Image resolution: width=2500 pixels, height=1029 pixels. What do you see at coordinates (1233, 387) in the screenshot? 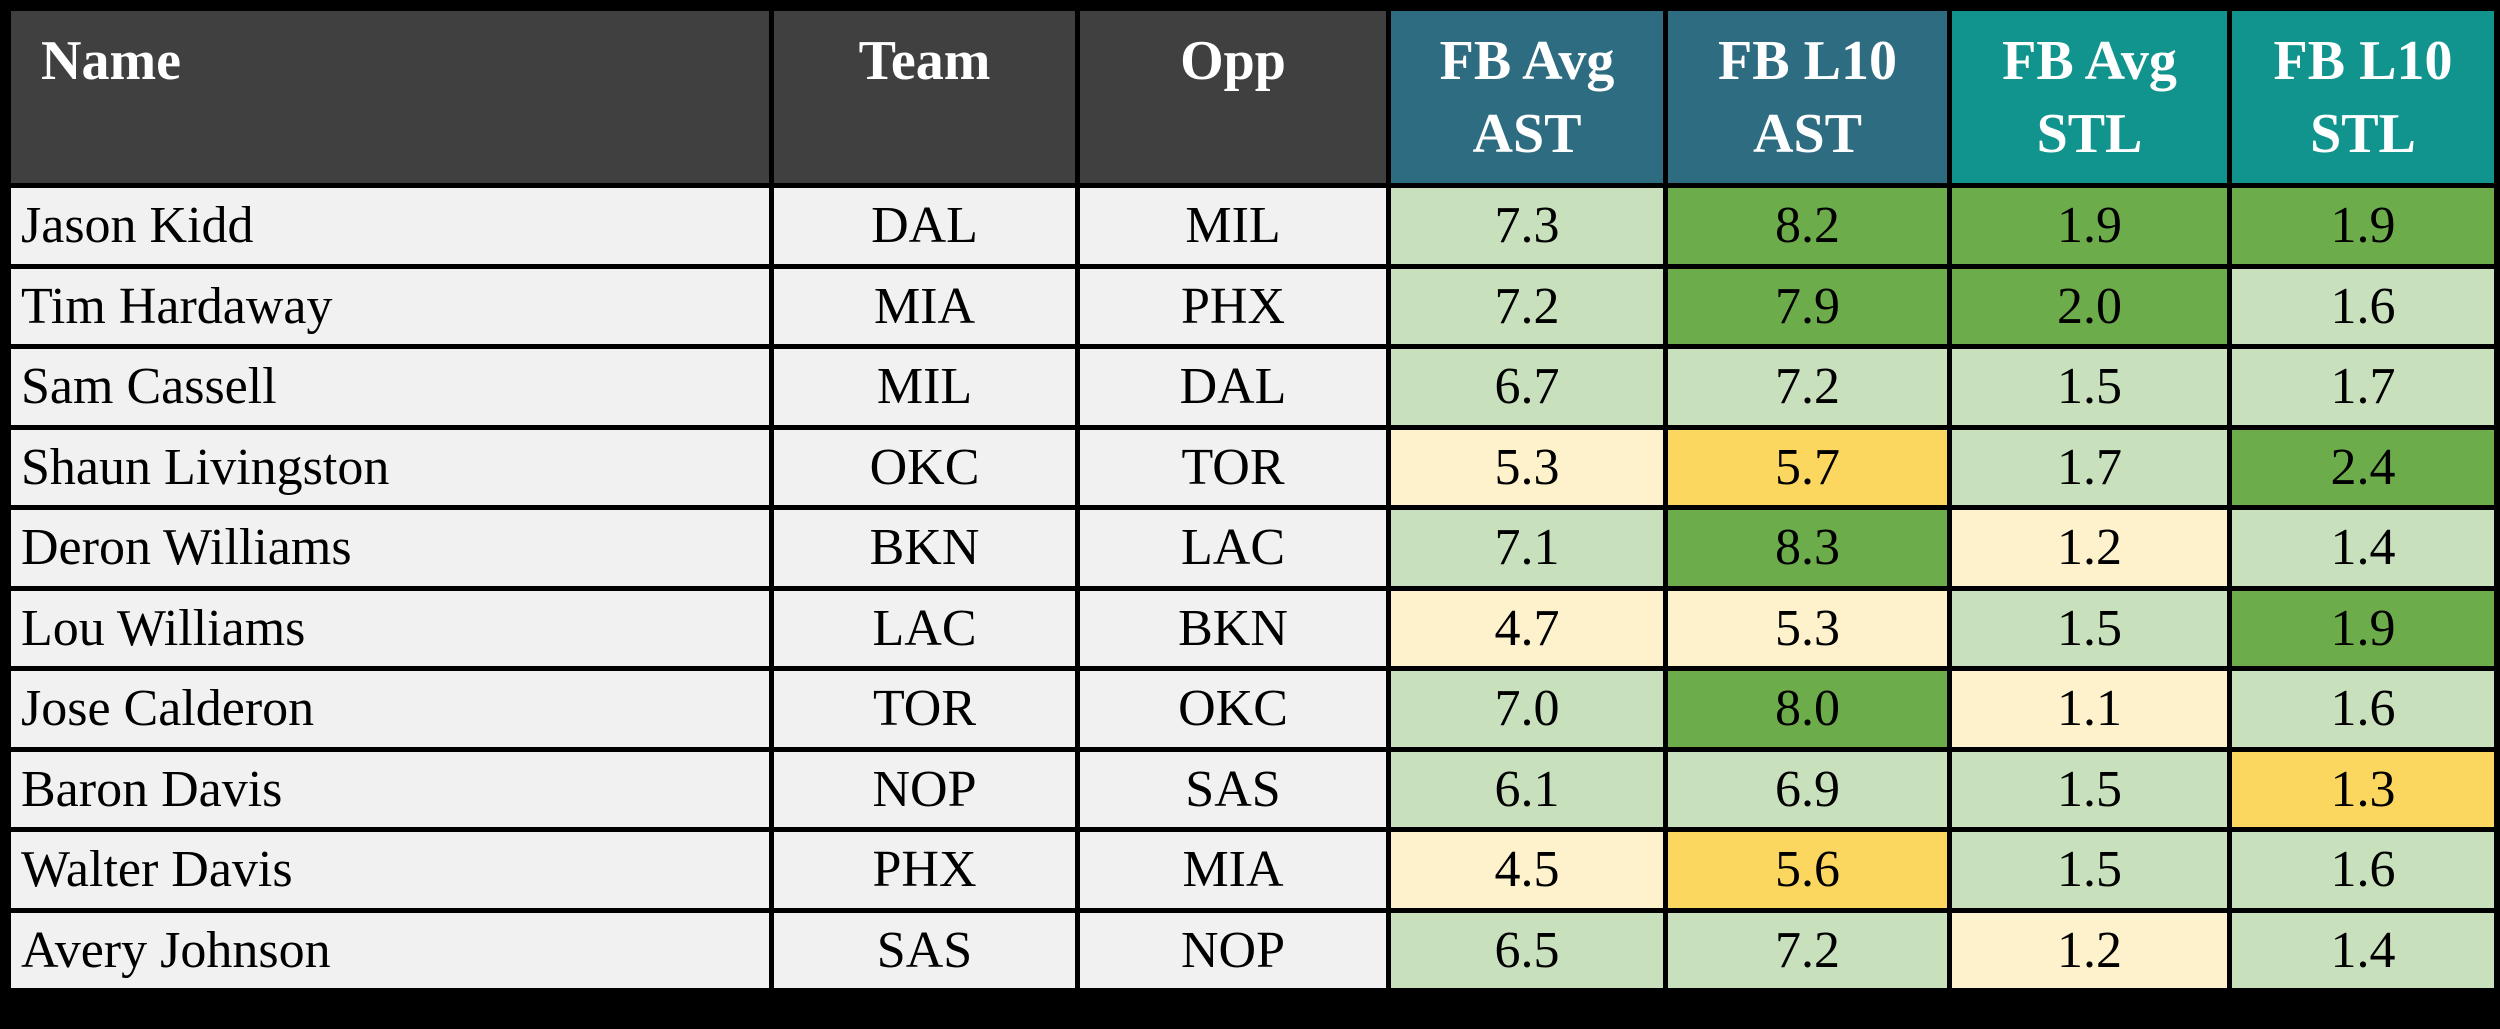
I see `opp-cell: DAL` at bounding box center [1233, 387].